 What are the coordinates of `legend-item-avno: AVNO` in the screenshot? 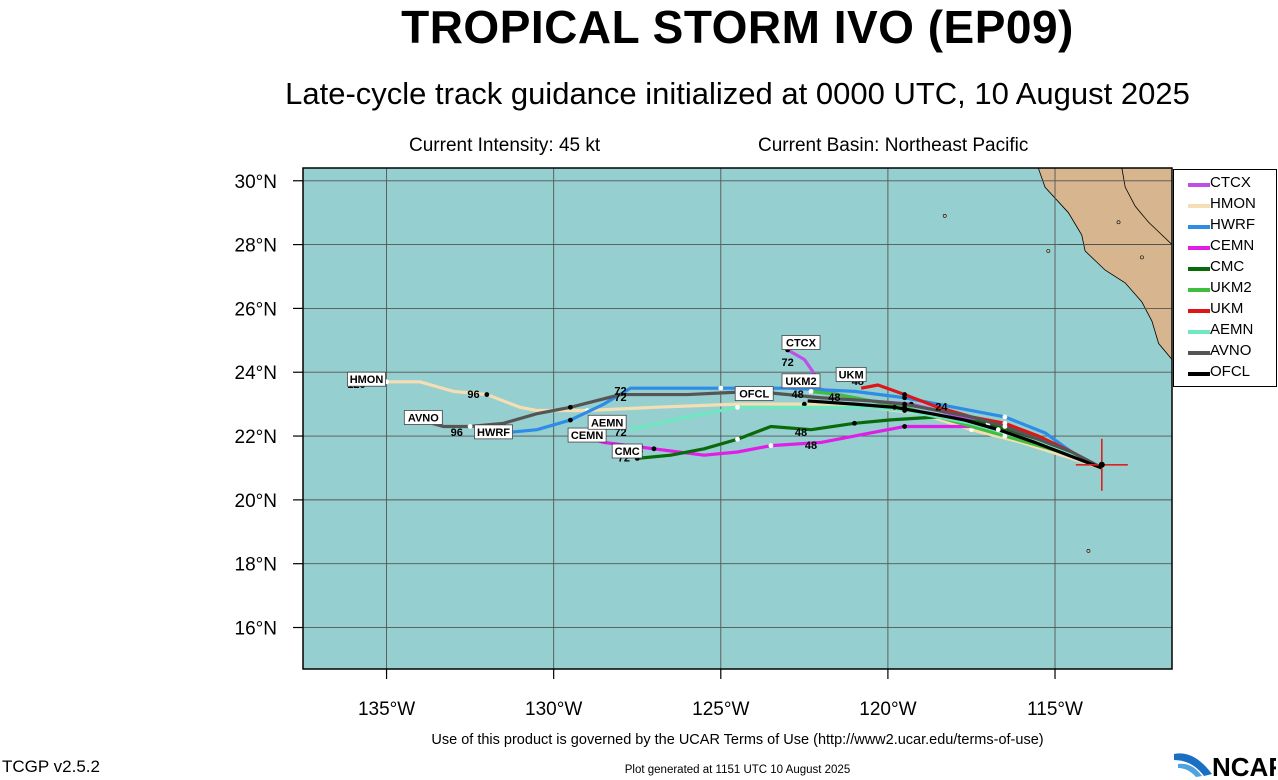 It's located at (1225, 352).